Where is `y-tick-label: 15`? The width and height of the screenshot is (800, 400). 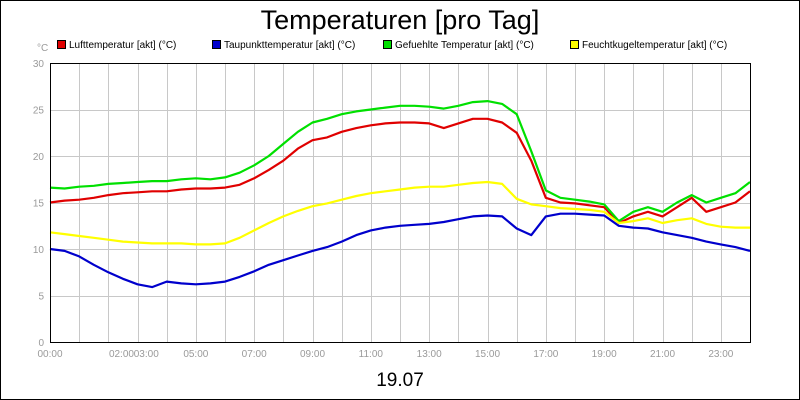 y-tick-label: 15 is located at coordinates (39, 204).